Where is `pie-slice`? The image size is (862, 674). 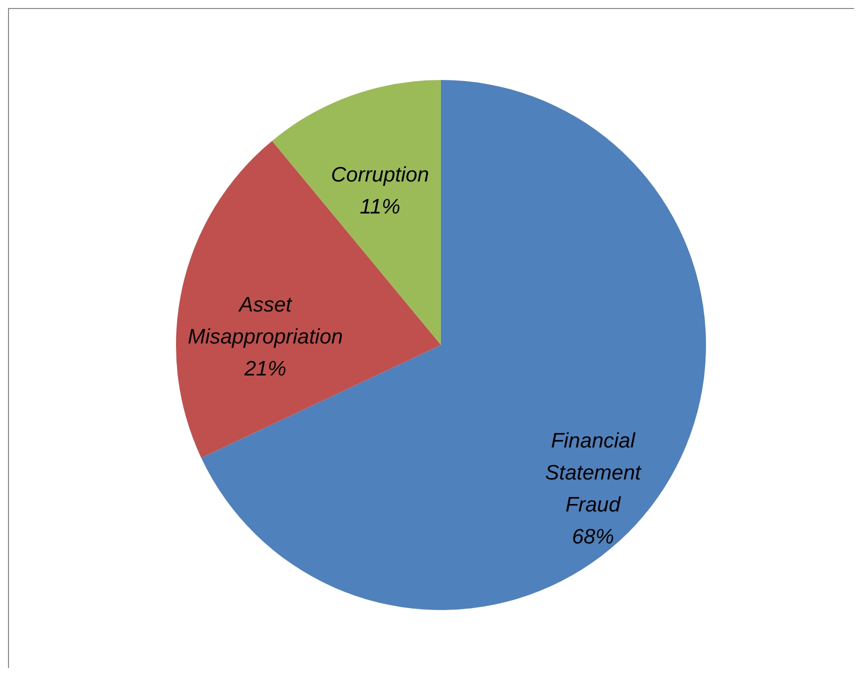 pie-slice is located at coordinates (308, 299).